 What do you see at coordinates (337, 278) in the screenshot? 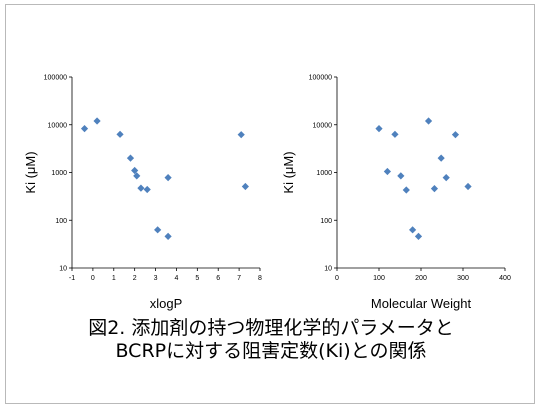
I see `x-tick-label: 0` at bounding box center [337, 278].